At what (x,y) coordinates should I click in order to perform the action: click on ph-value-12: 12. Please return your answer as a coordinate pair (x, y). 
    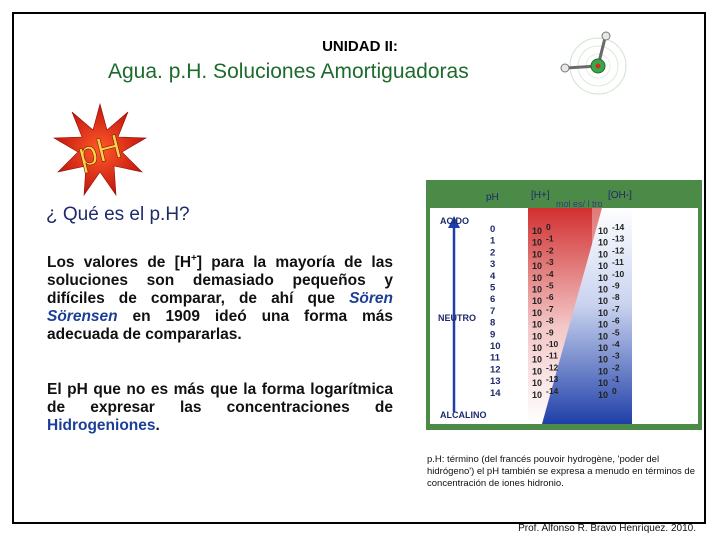
    Looking at the image, I should click on (495, 369).